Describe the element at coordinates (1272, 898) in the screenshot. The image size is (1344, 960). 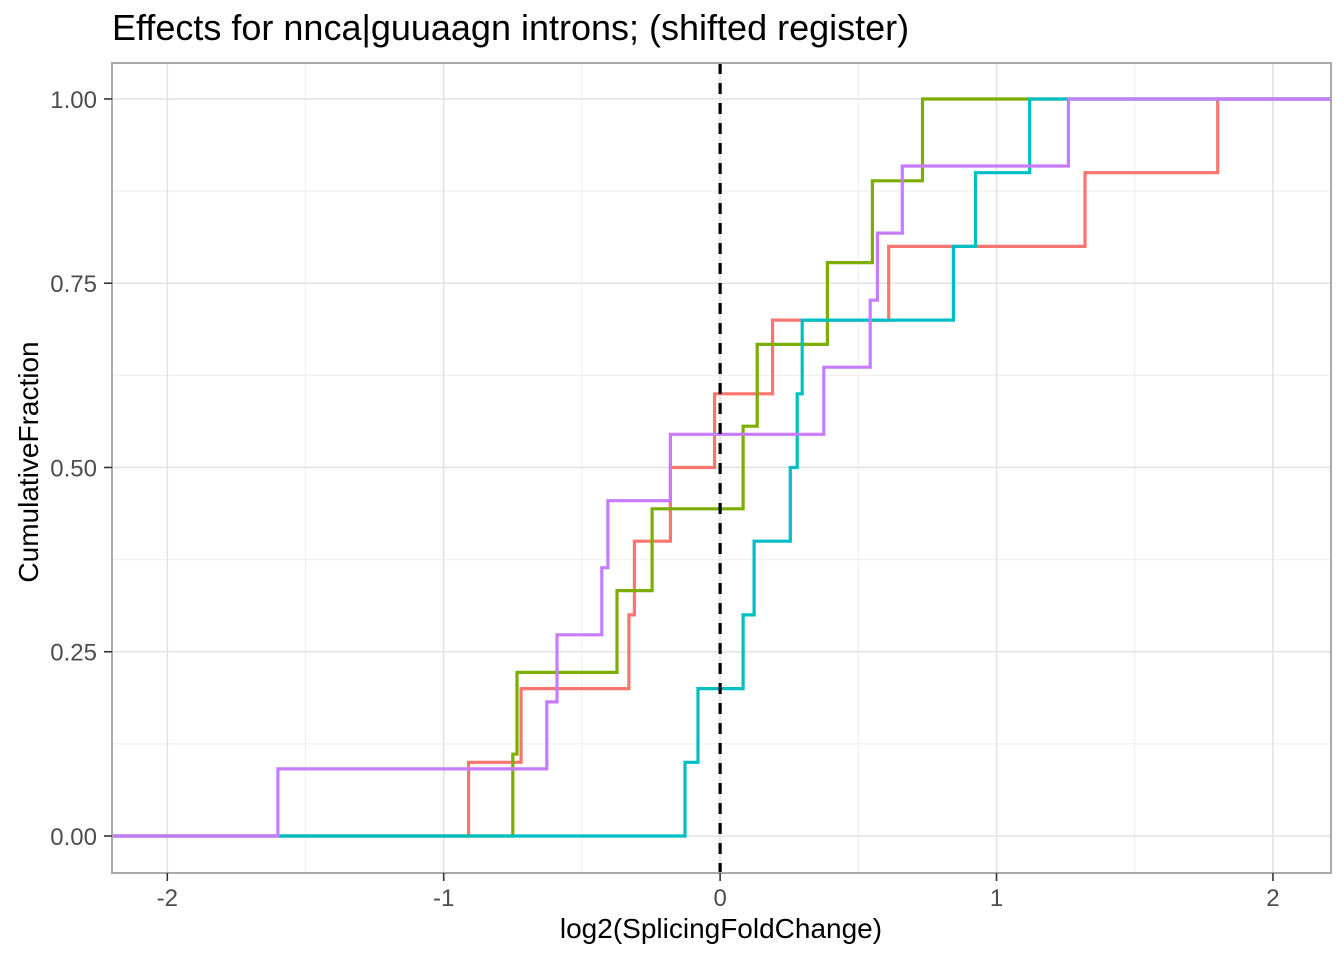
I see `x-tick-label: 2` at that location.